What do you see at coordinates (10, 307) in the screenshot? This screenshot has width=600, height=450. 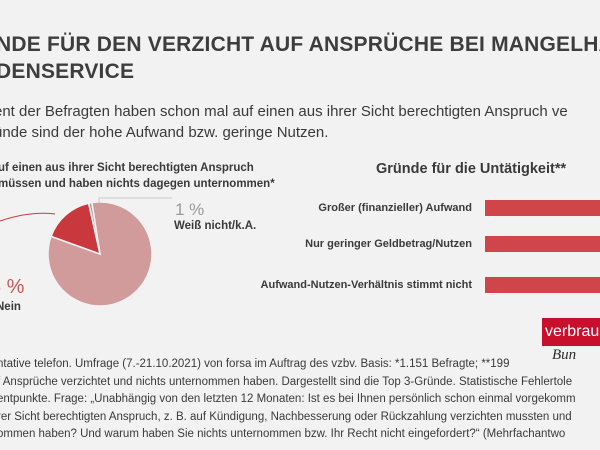 I see `pie-big-category-label: Nein` at bounding box center [10, 307].